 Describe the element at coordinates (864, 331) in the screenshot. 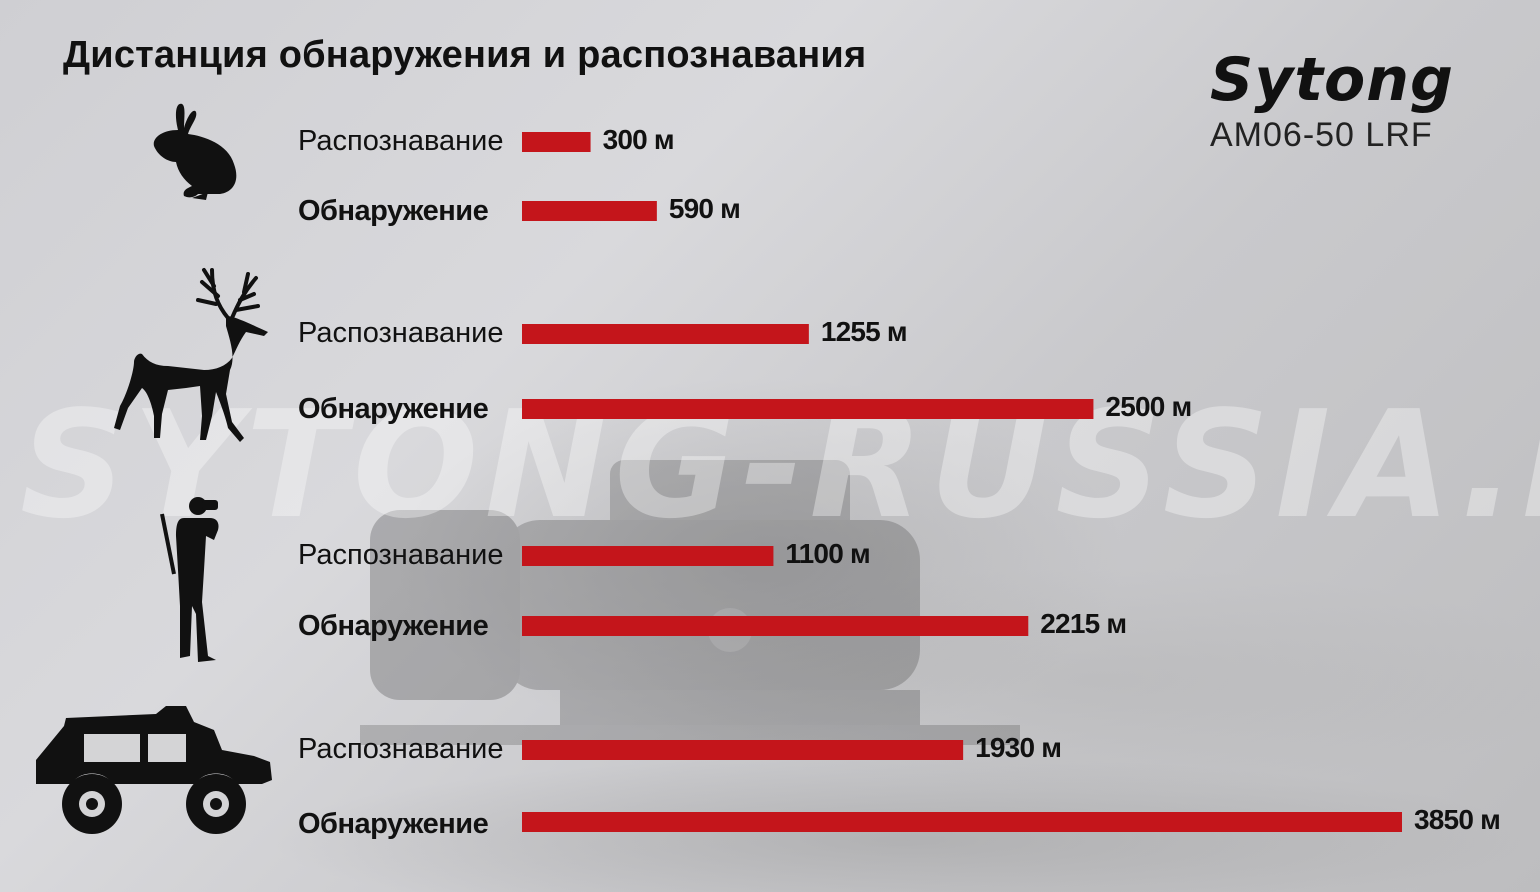

I see `bar-value-label: 1255 м` at that location.